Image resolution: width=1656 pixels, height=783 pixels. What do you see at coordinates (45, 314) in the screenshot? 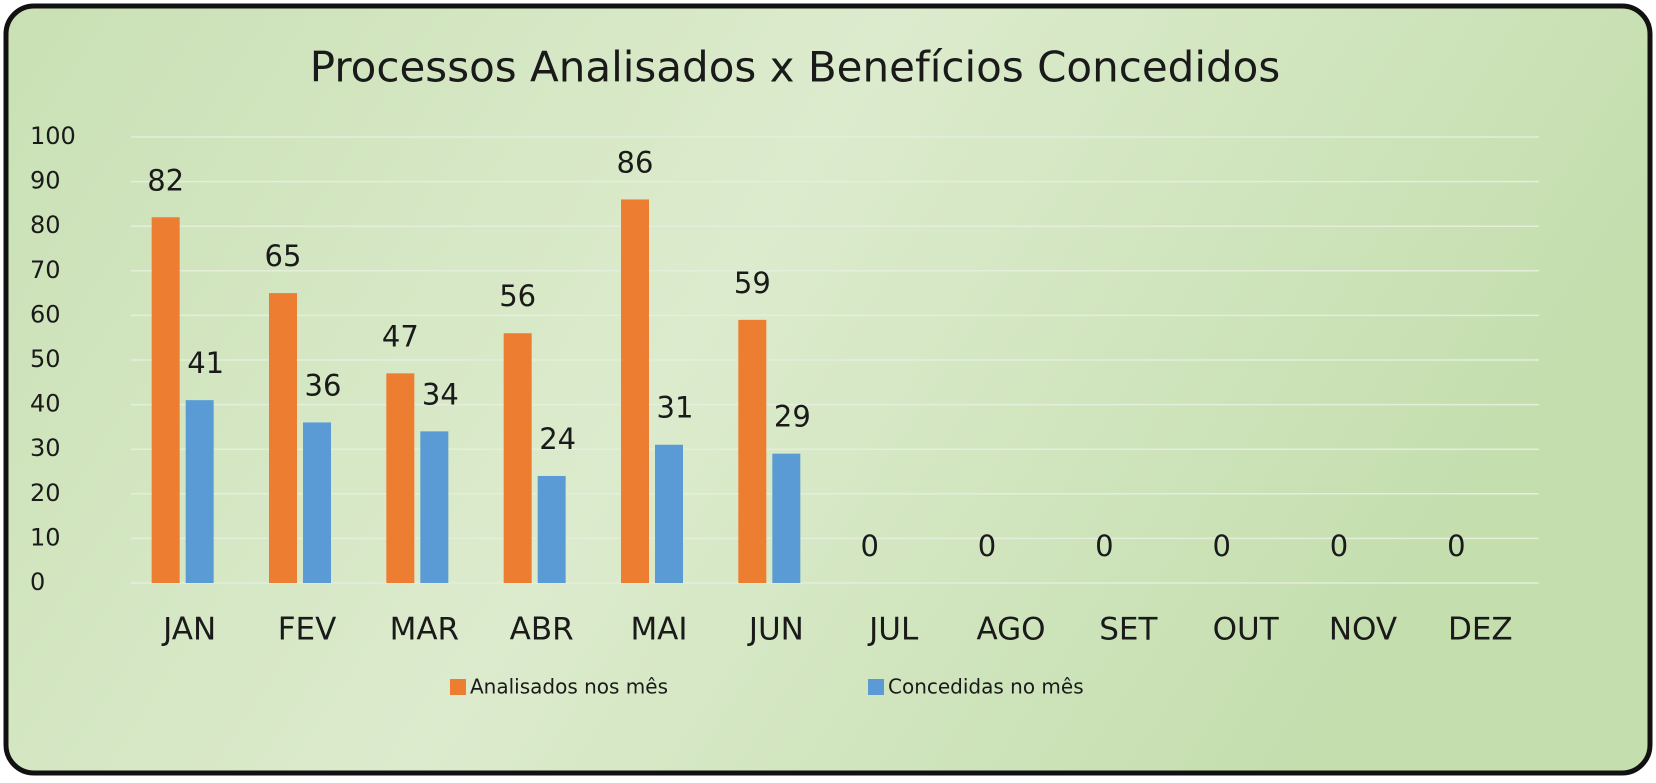
I see `y-tick-label: 60` at bounding box center [45, 314].